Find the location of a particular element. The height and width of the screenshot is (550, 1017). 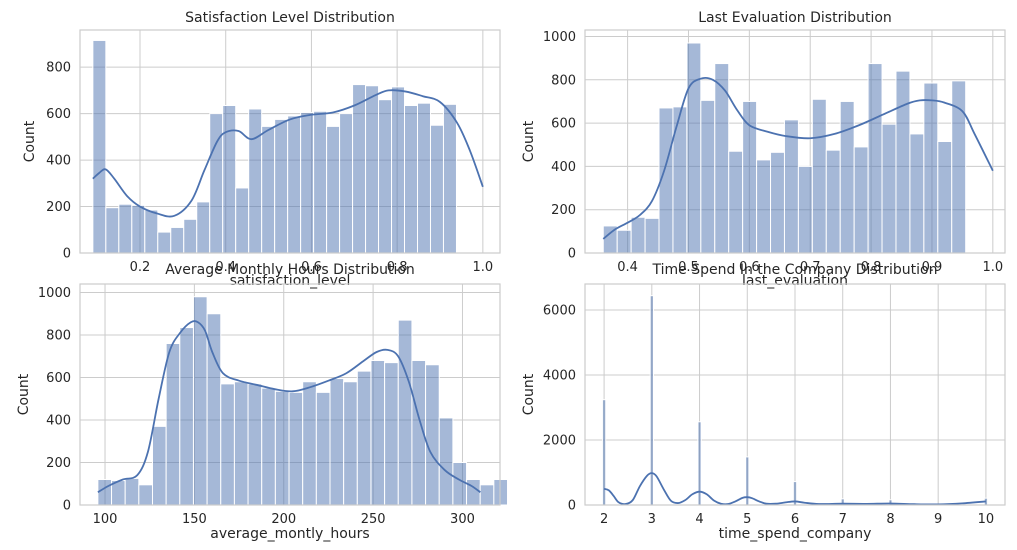

x-tick-label: 2 is located at coordinates (604, 519).